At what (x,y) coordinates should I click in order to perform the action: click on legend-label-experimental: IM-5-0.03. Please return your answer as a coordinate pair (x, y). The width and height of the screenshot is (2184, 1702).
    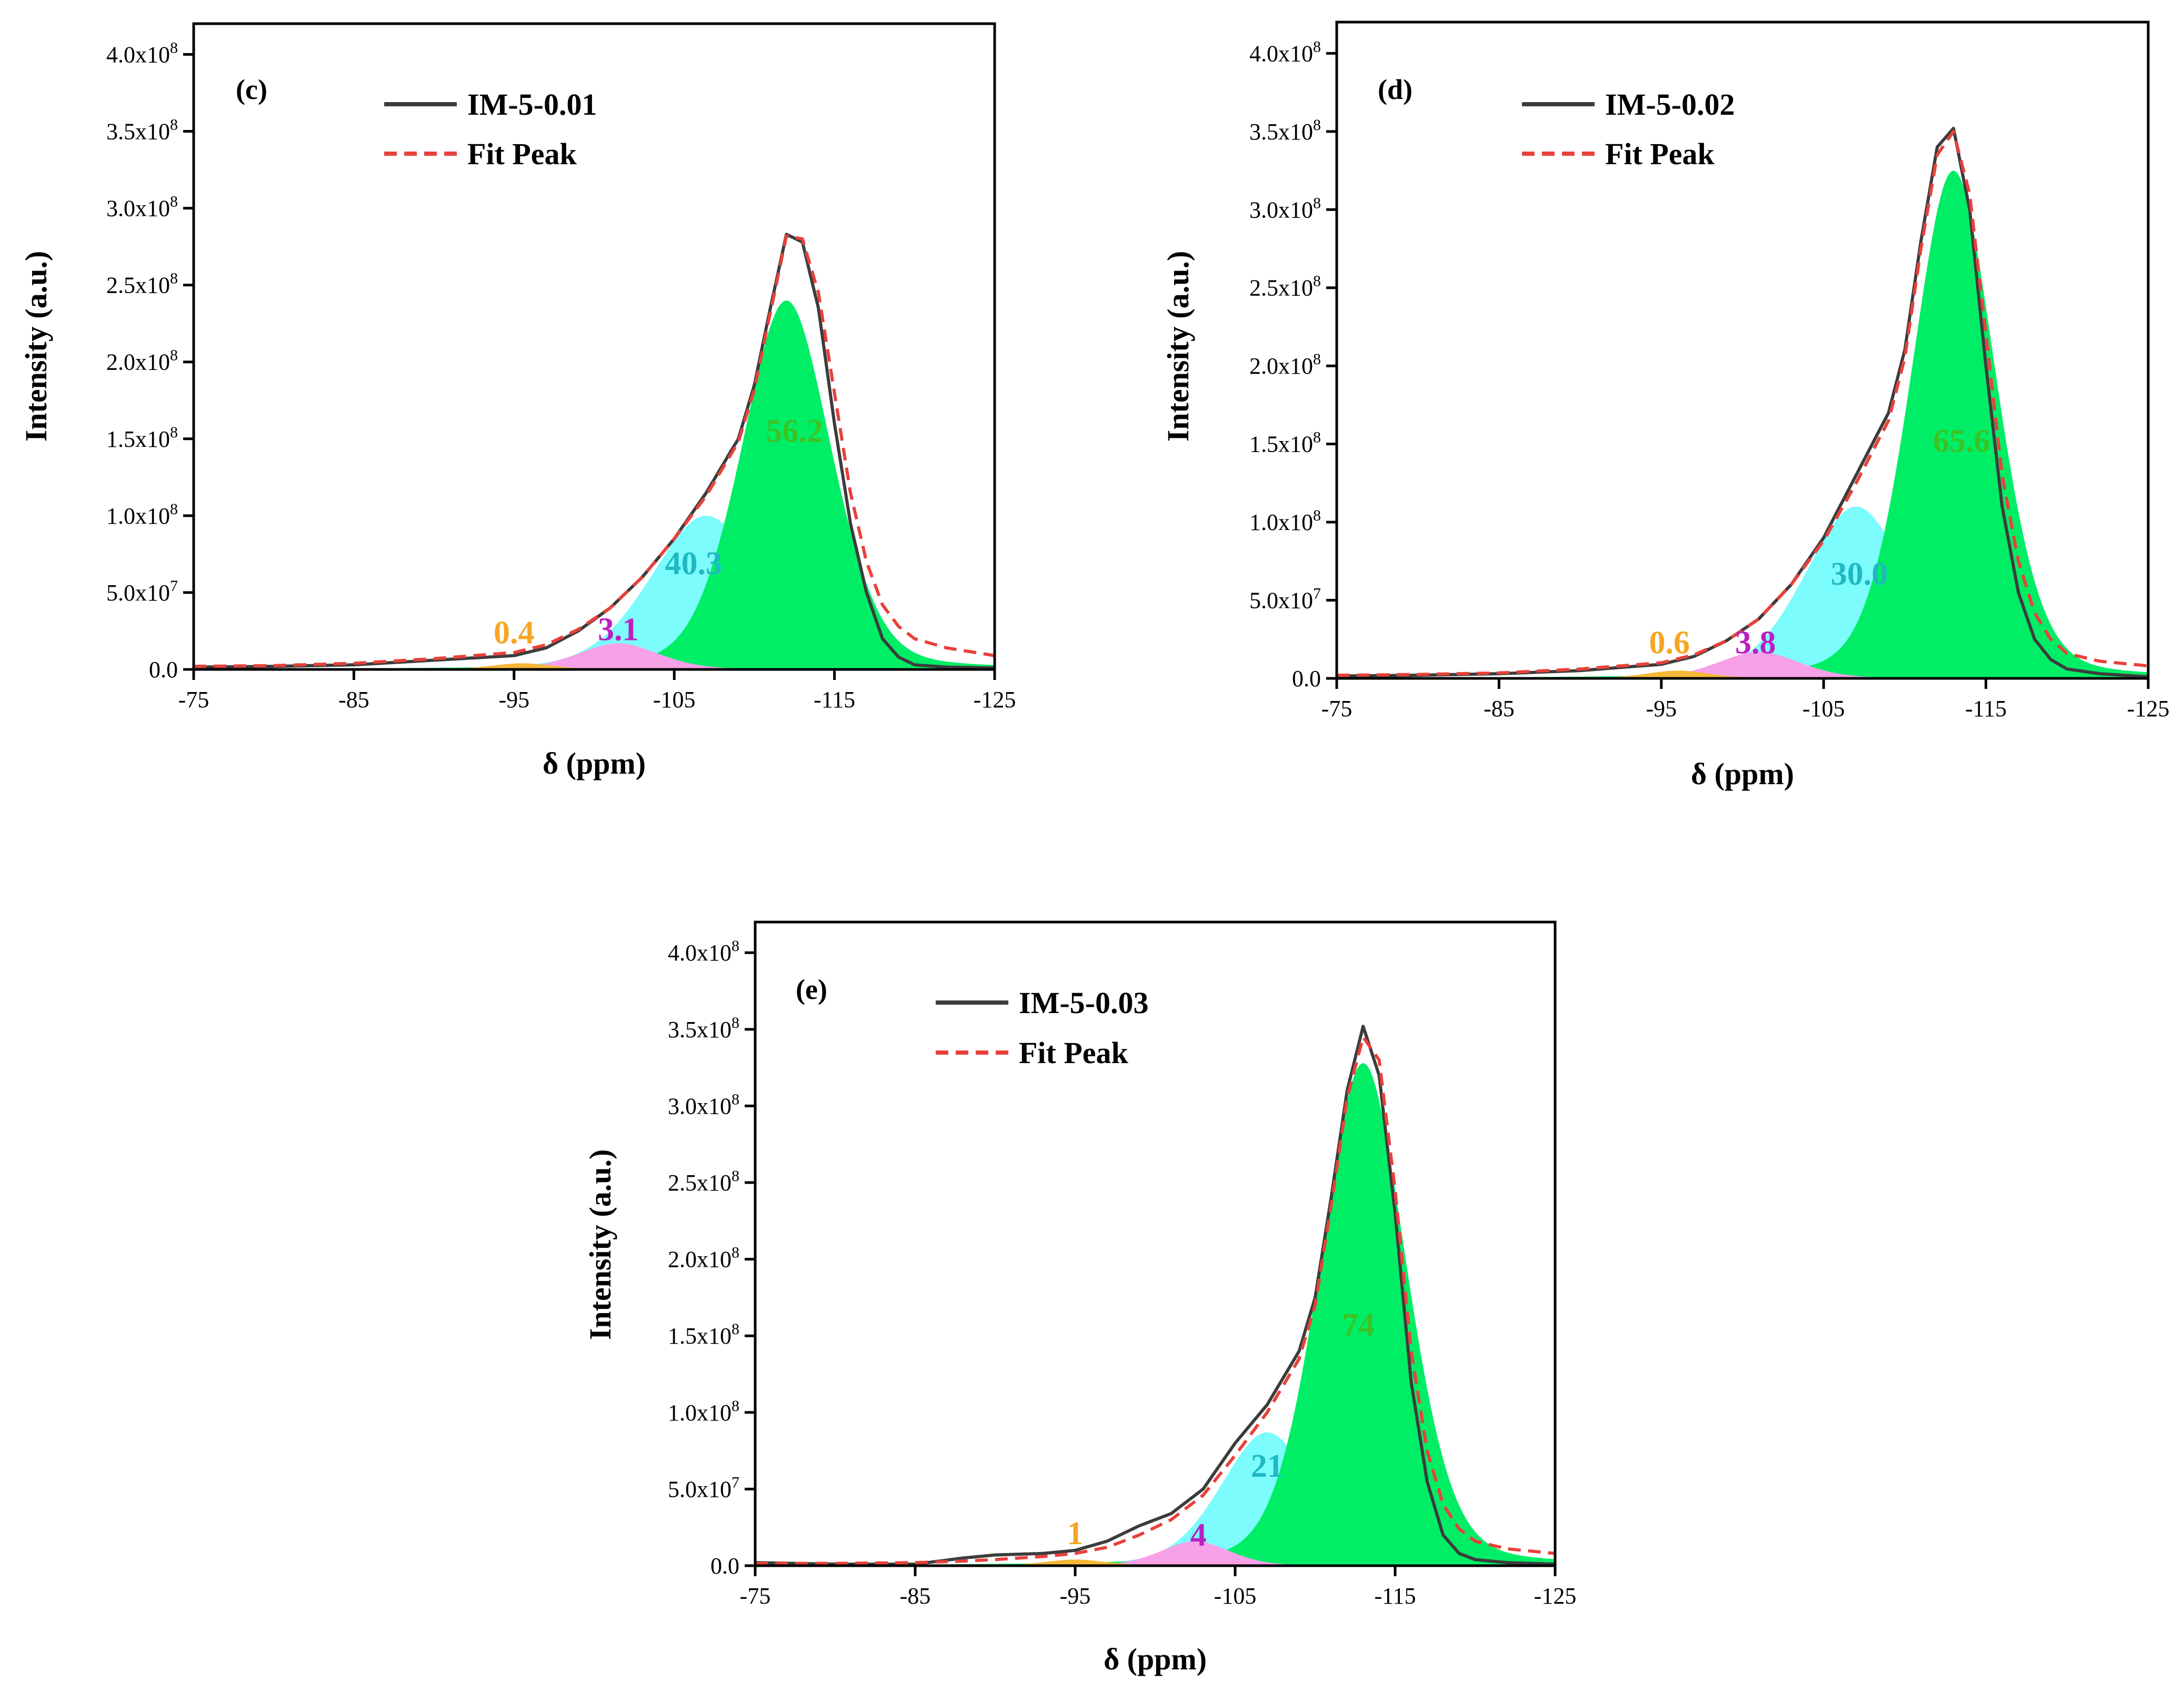
    Looking at the image, I should click on (1083, 1003).